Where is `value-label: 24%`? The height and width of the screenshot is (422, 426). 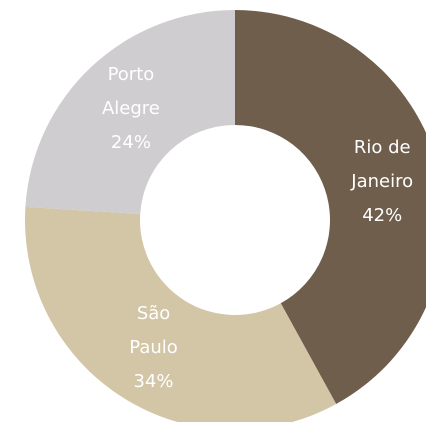
value-label: 24% is located at coordinates (130, 143).